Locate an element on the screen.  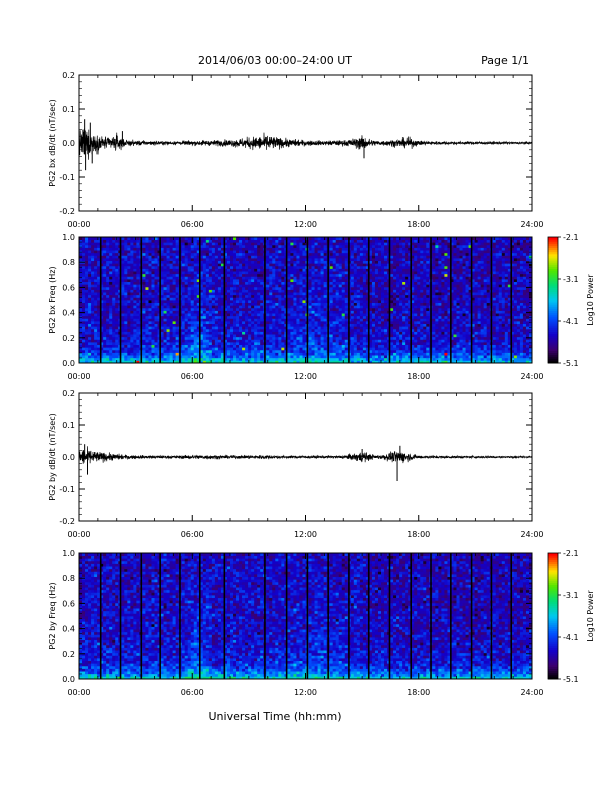
x-tick-label: 00:00 is located at coordinates (78, 224).